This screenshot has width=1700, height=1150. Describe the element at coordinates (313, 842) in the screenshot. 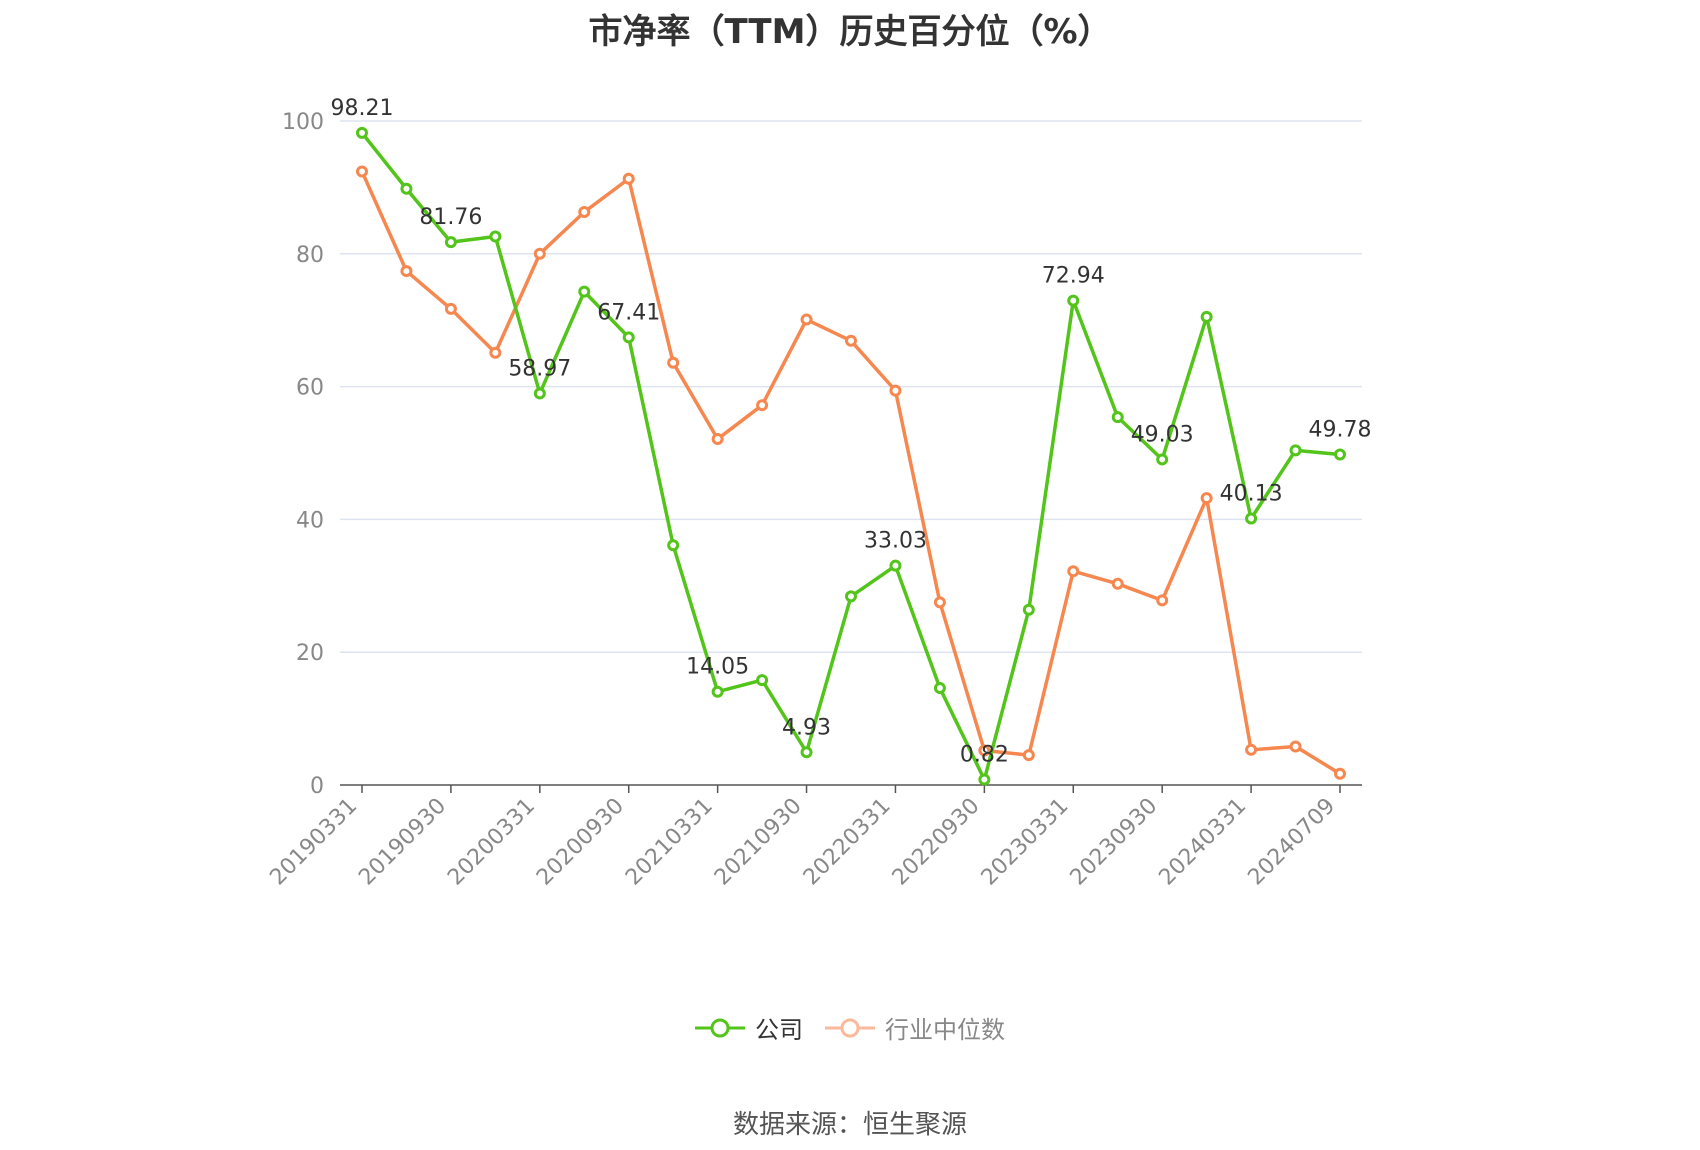

I see `x-tick-label: 20190331` at that location.